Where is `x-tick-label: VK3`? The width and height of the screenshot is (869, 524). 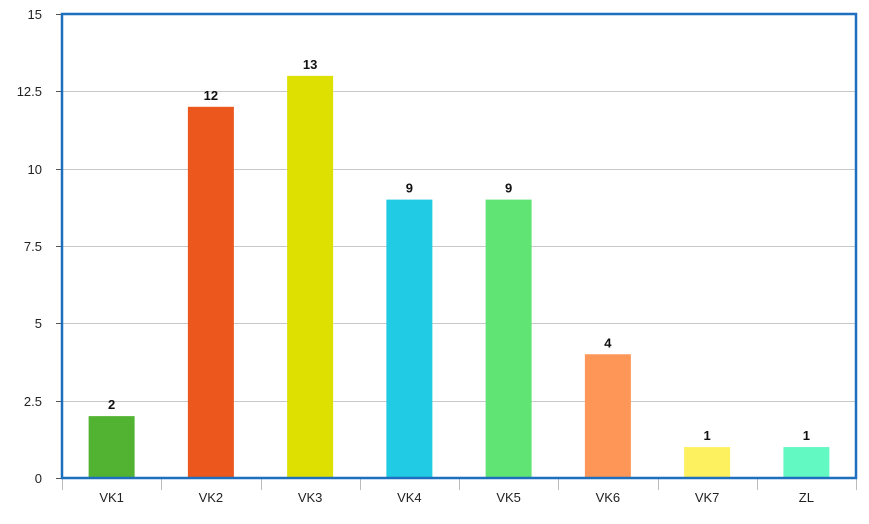
x-tick-label: VK3 is located at coordinates (310, 497).